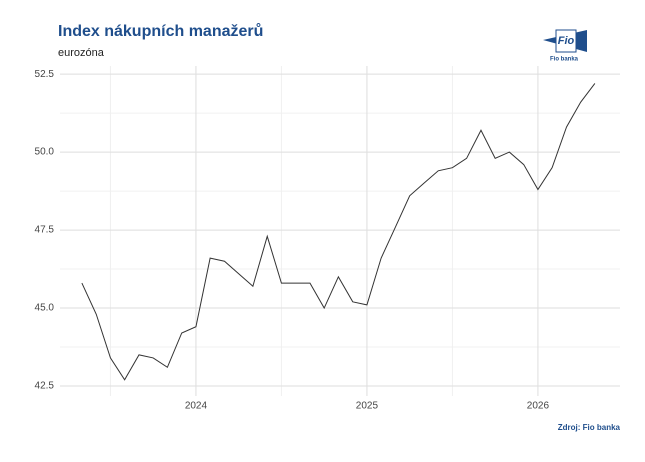 The image size is (645, 462). What do you see at coordinates (367, 406) in the screenshot?
I see `x-tick-label: 2025` at bounding box center [367, 406].